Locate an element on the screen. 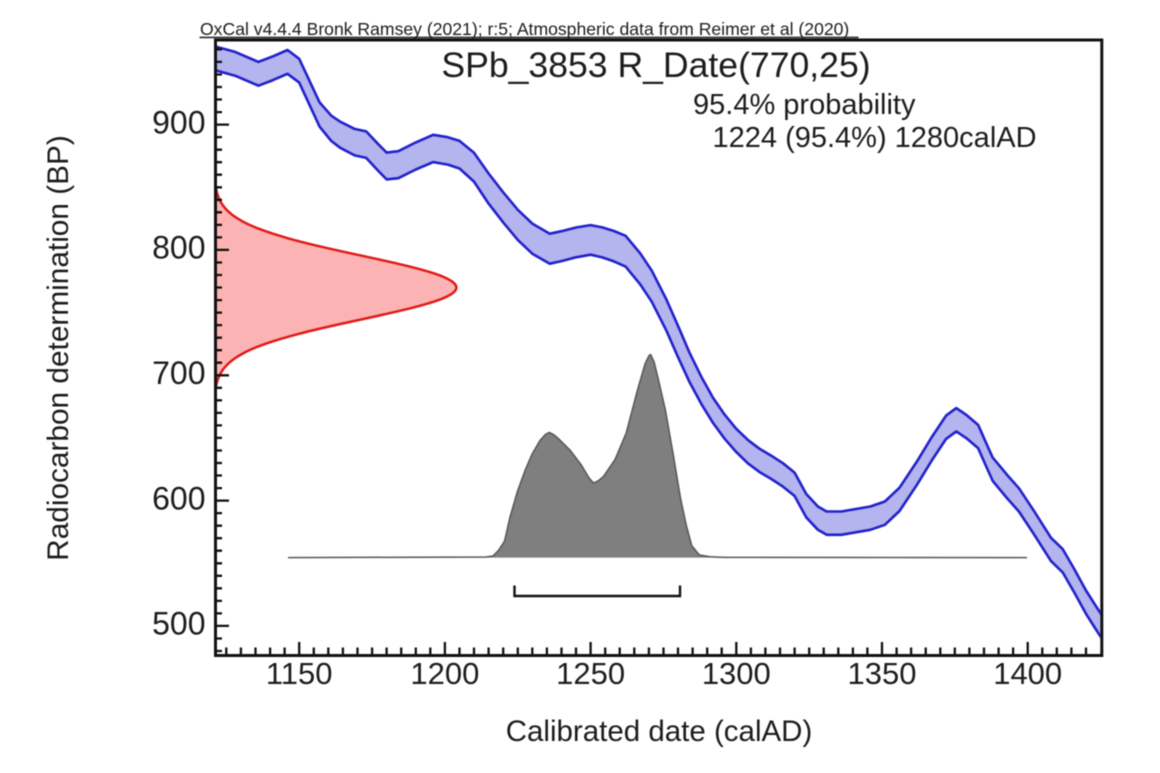  svg-text: 600 is located at coordinates (178, 498).